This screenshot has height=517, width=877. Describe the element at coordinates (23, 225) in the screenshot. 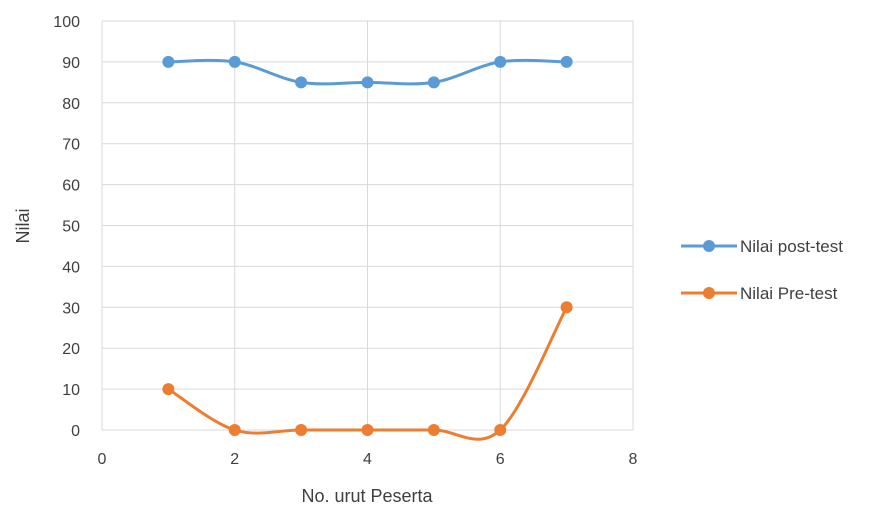

I see `y-axis-title: Nilai` at that location.